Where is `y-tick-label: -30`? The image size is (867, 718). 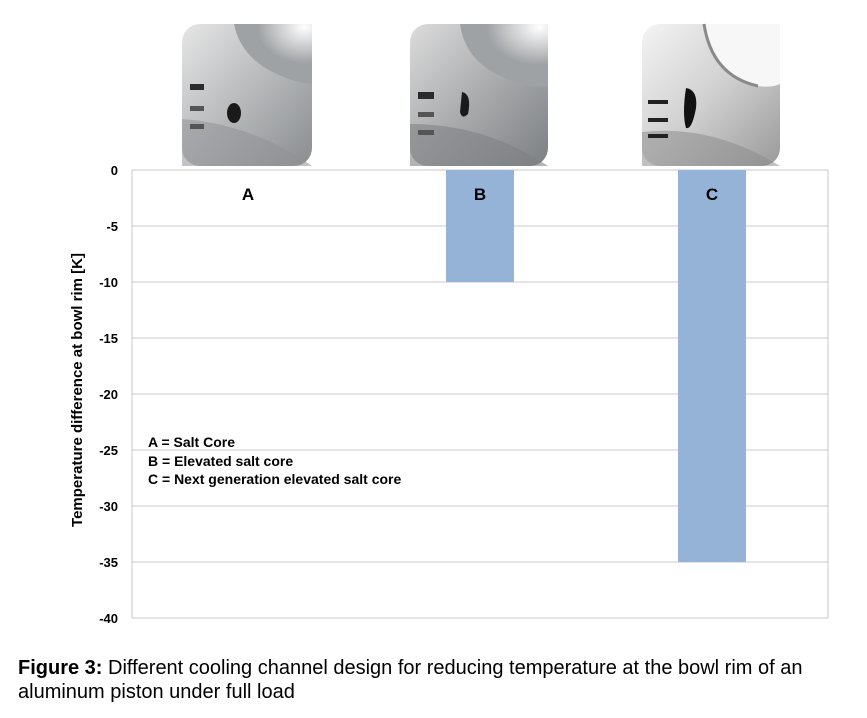 y-tick-label: -30 is located at coordinates (108, 506).